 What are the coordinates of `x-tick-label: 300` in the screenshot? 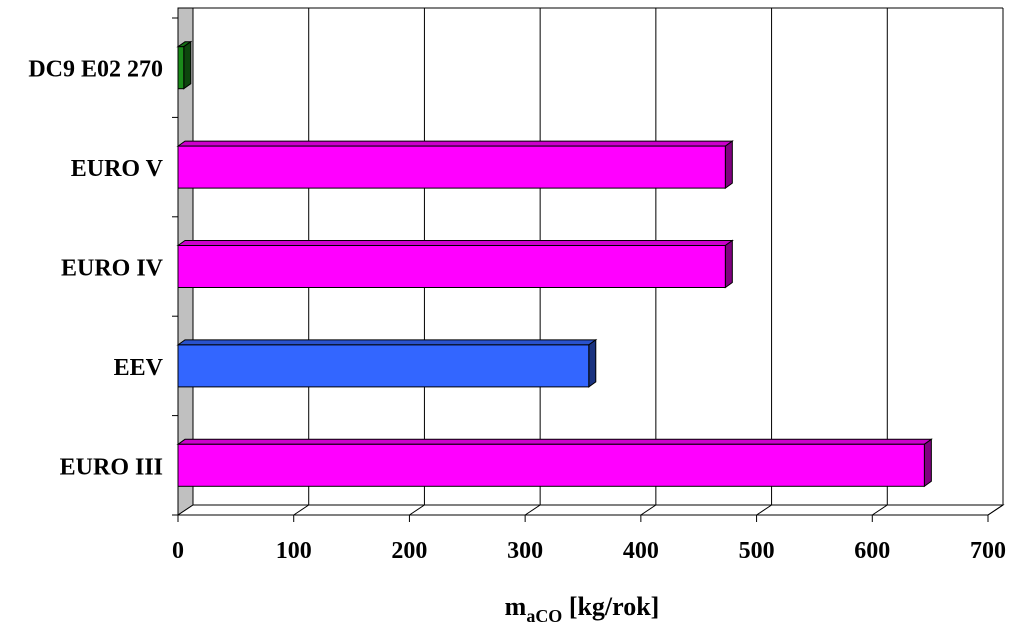 It's located at (525, 551).